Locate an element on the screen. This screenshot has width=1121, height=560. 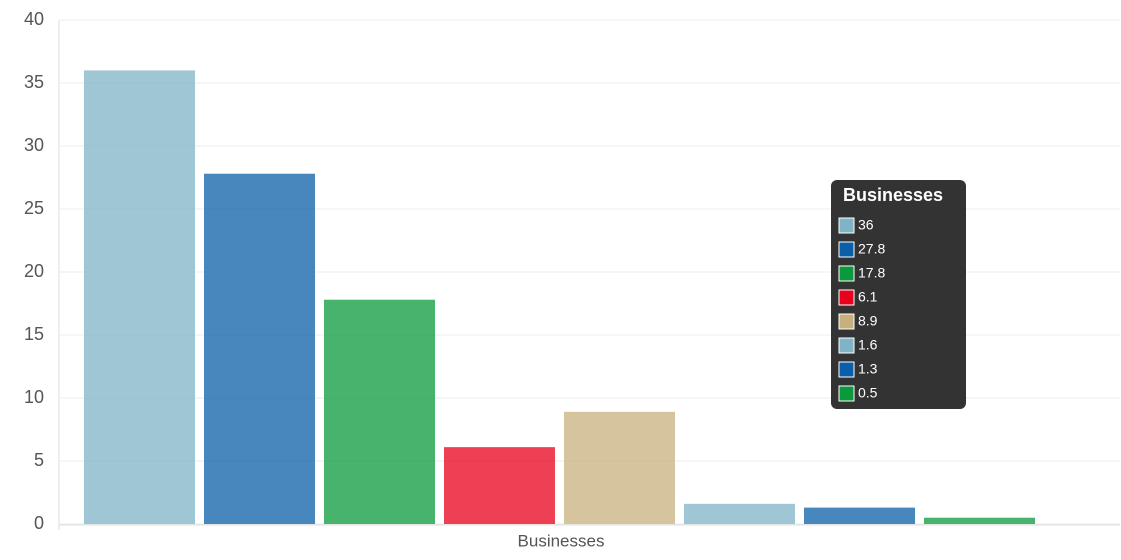
y-tick-label: 25 is located at coordinates (34, 208).